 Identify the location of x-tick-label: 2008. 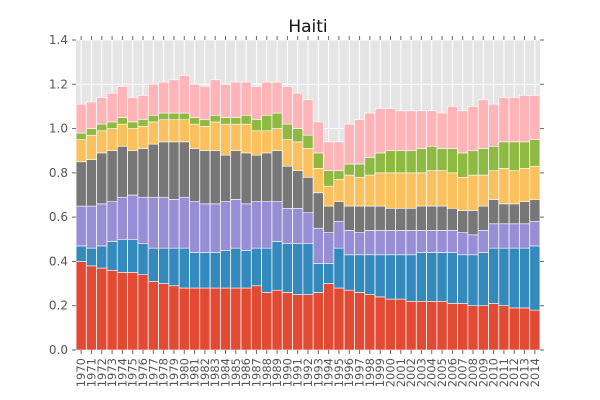
(473, 372).